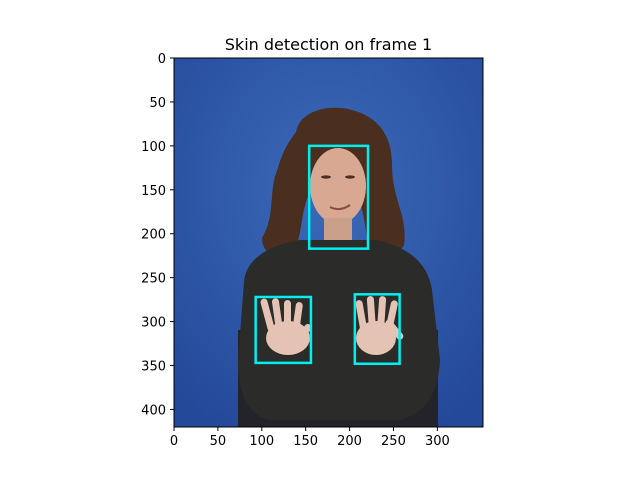 Image resolution: width=640 pixels, height=480 pixels. What do you see at coordinates (338, 186) in the screenshot?
I see `face-skin` at bounding box center [338, 186].